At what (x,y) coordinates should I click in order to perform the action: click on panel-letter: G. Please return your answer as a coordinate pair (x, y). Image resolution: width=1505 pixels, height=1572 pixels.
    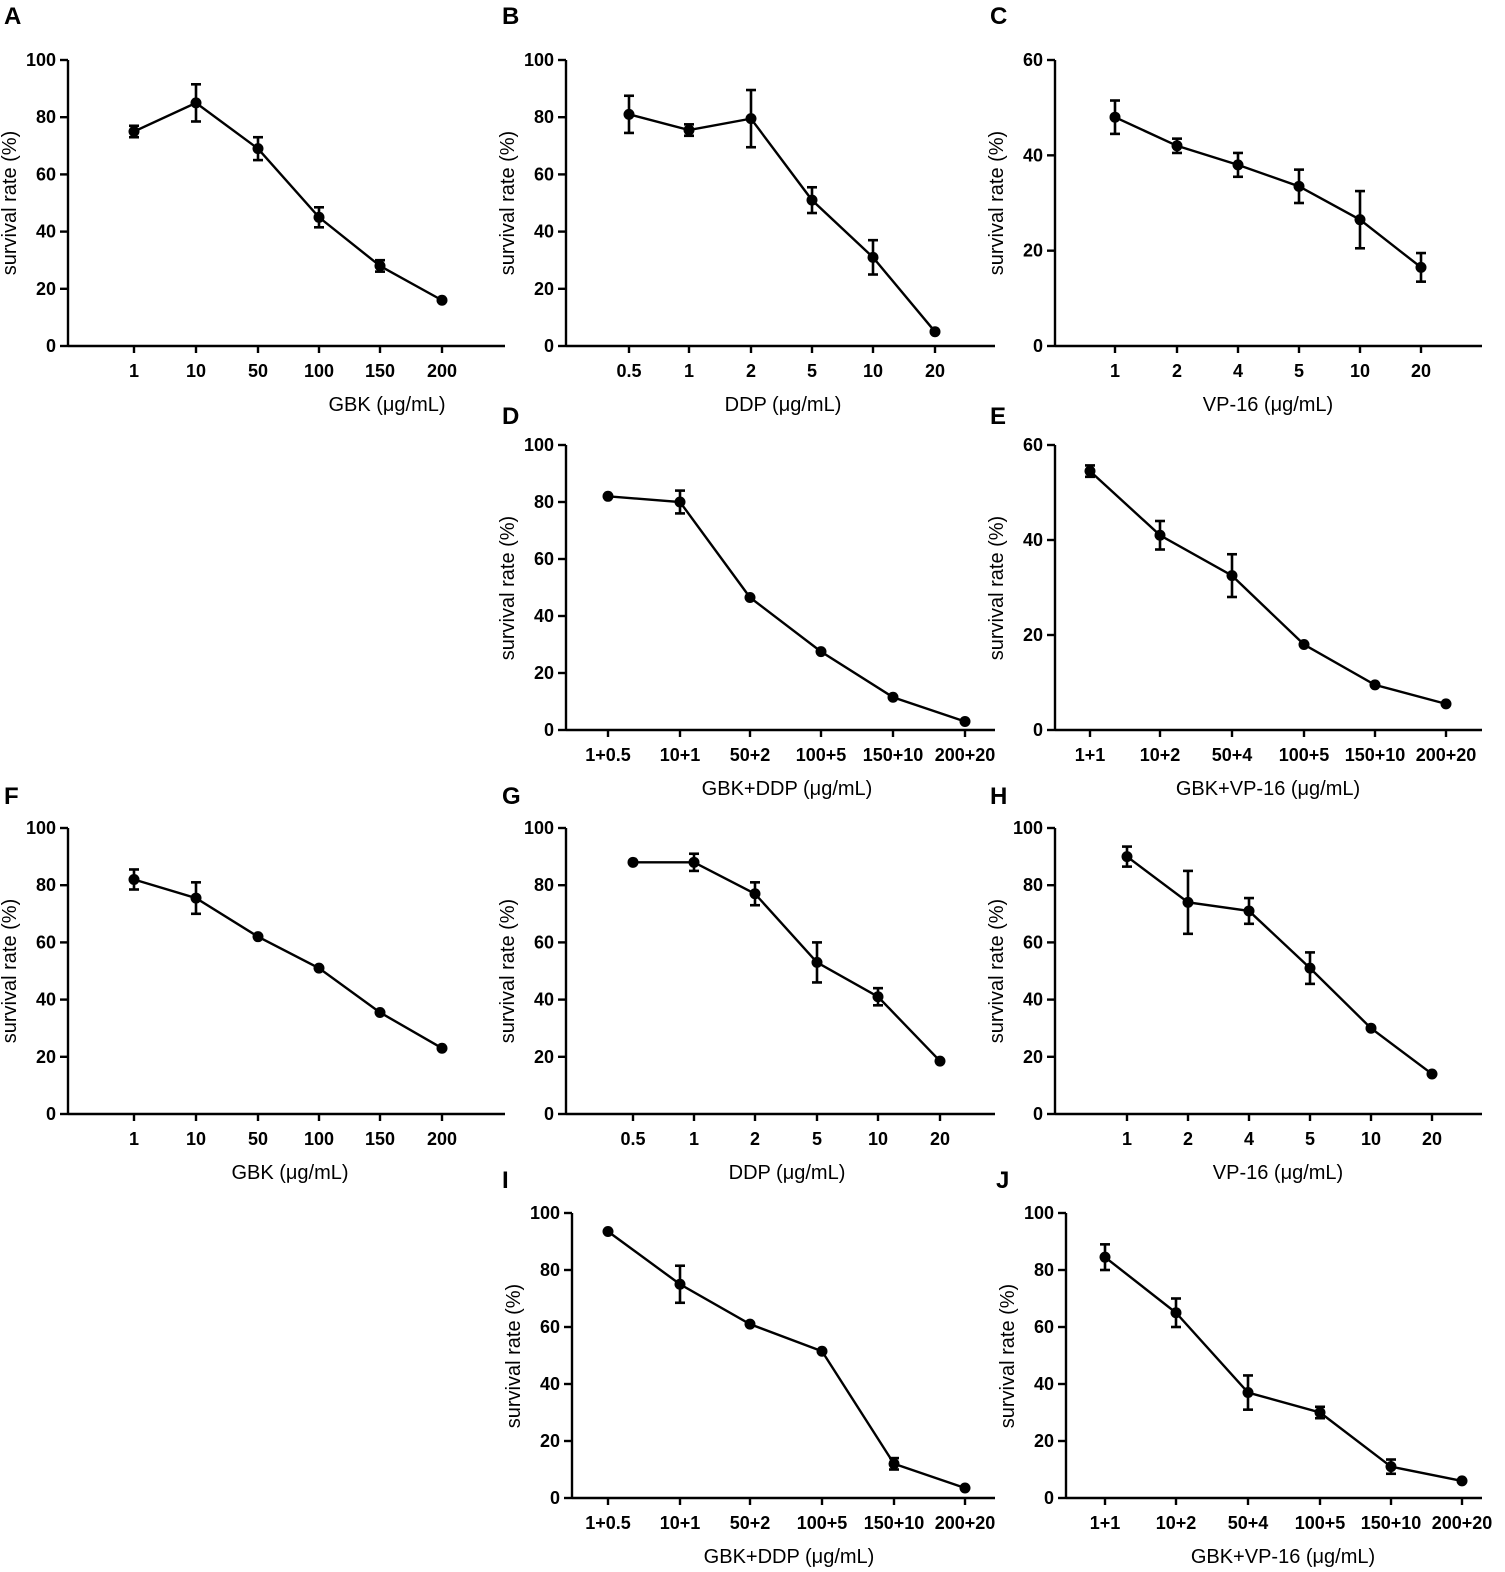
    Looking at the image, I should click on (511, 796).